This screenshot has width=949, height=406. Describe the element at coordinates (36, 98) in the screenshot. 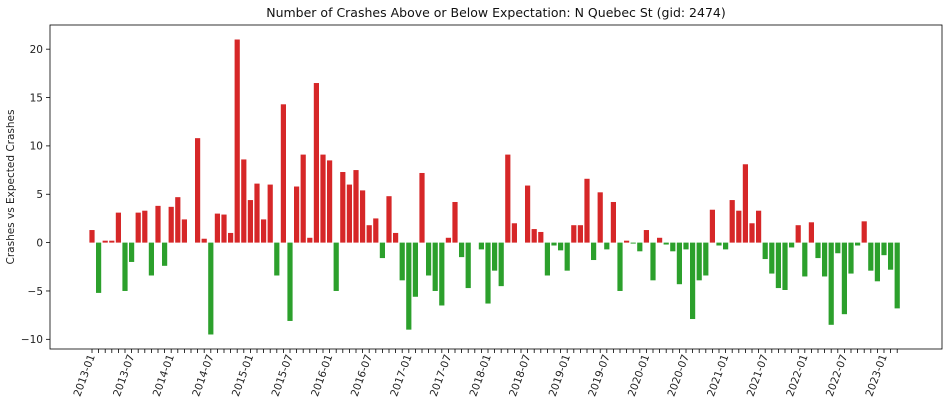

I see `y-tick-label: 15` at that location.